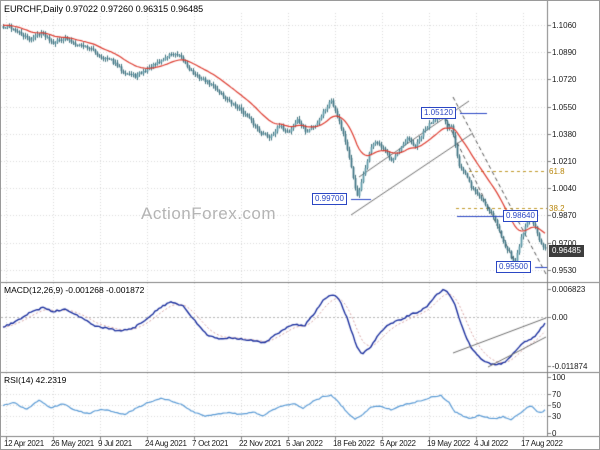 This screenshot has height=450, width=600. What do you see at coordinates (72, 443) in the screenshot?
I see `date-axis-tick: 26 May 2021` at bounding box center [72, 443].